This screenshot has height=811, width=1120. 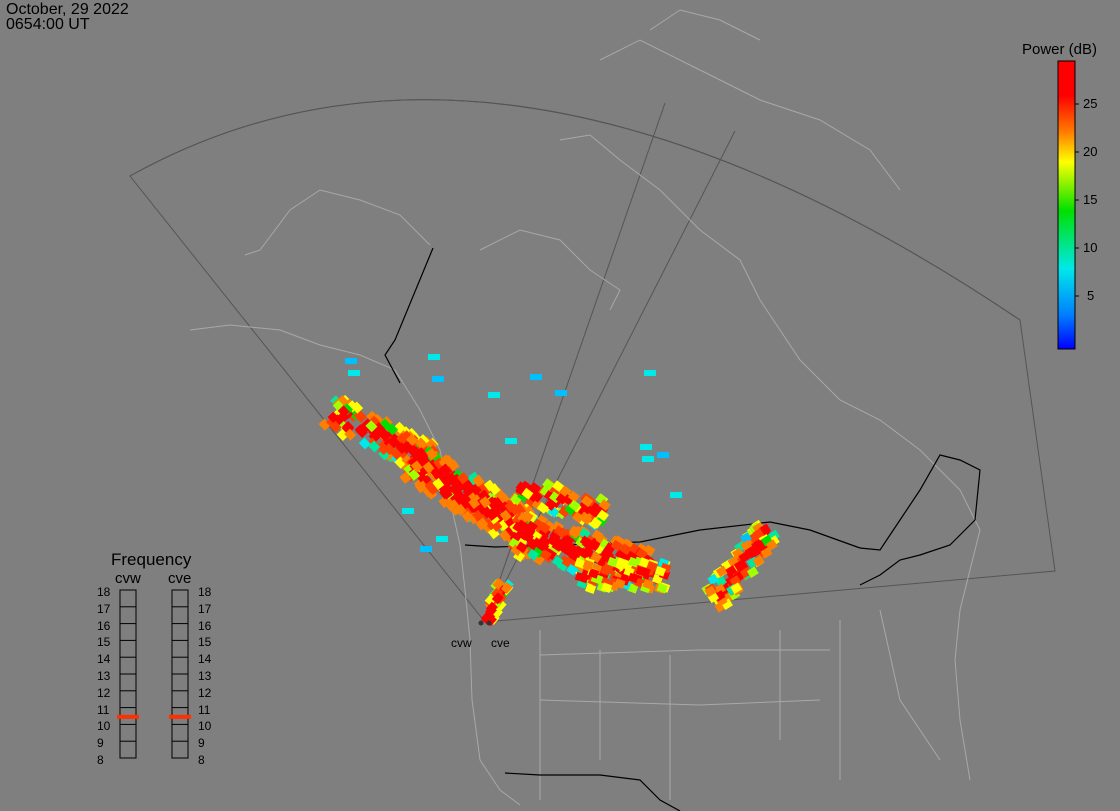 What do you see at coordinates (201, 760) in the screenshot?
I see `frequency-level-label: 8` at bounding box center [201, 760].